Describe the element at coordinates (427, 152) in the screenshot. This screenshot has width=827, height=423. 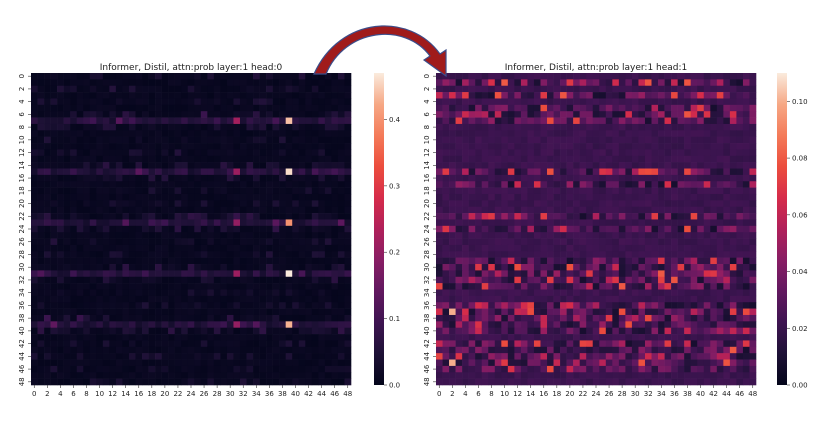
I see `y-tick-label: 12` at that location.